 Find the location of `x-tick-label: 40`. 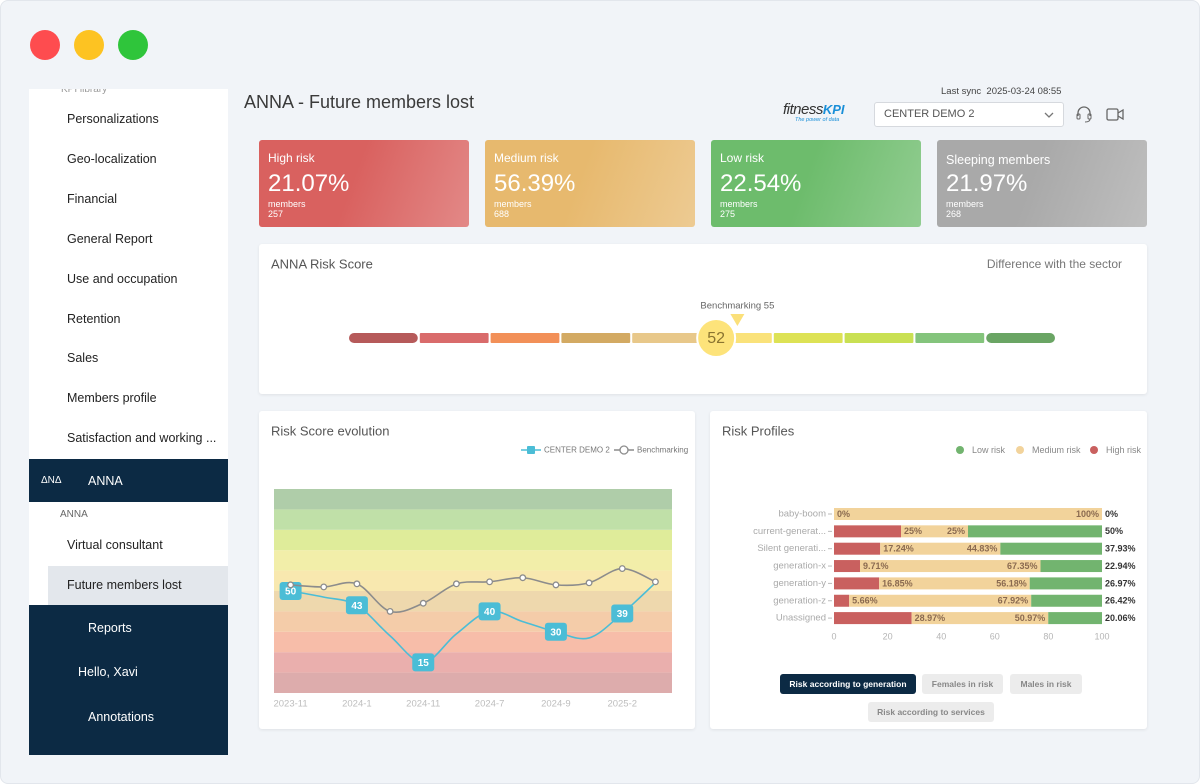

x-tick-label: 40 is located at coordinates (941, 636).